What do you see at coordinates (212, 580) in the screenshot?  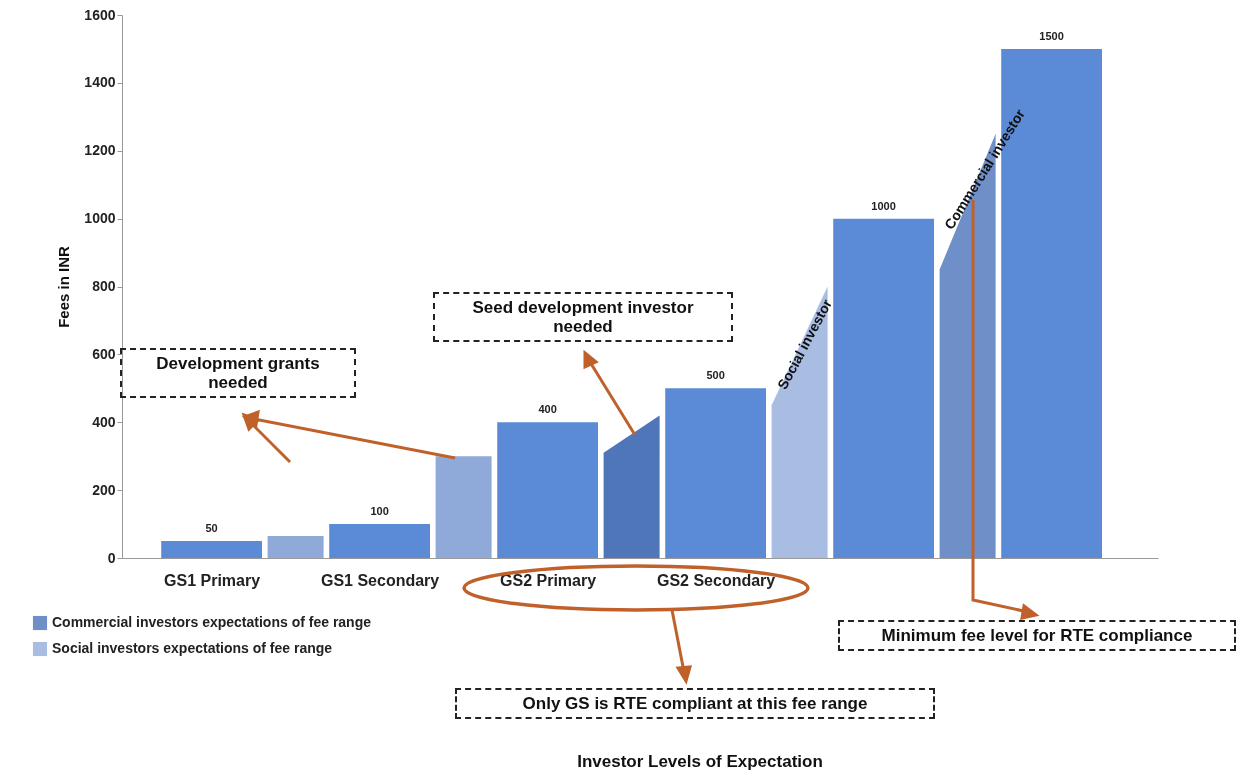 I see `x-tick-label: GS1 Primary` at bounding box center [212, 580].